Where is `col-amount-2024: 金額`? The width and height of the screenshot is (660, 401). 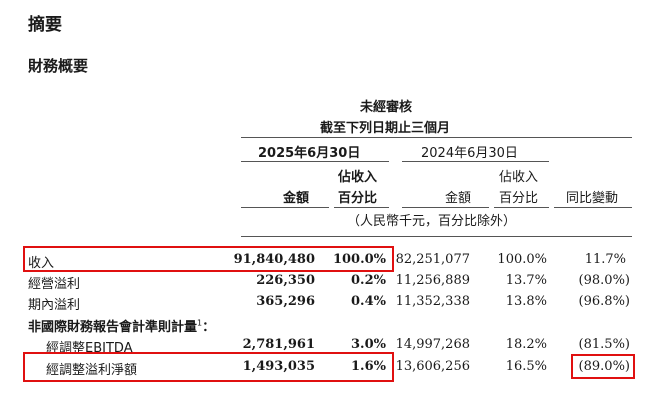 col-amount-2024: 金額 is located at coordinates (458, 198).